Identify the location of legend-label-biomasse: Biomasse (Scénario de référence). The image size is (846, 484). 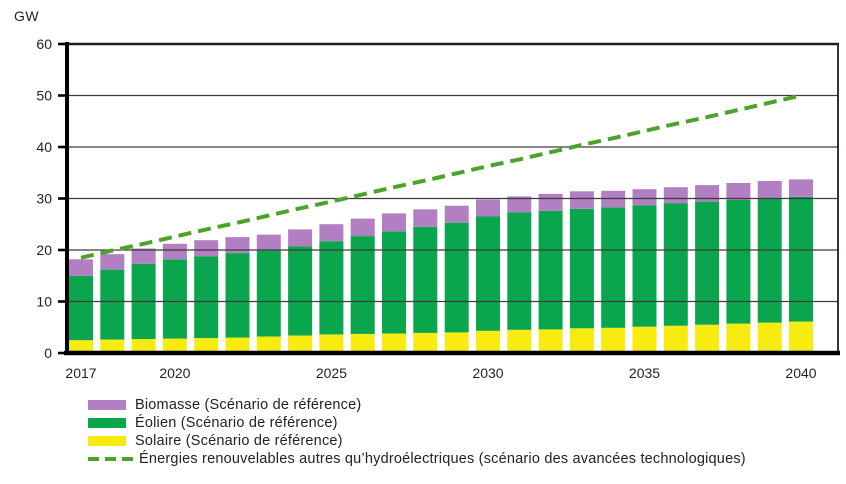
(248, 405).